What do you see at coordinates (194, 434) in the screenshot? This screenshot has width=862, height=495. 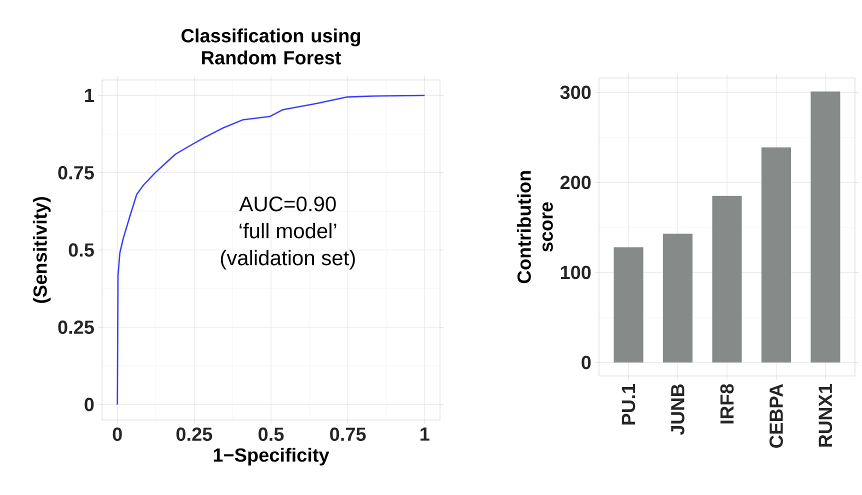 I see `x-tick-label: 0.25` at bounding box center [194, 434].